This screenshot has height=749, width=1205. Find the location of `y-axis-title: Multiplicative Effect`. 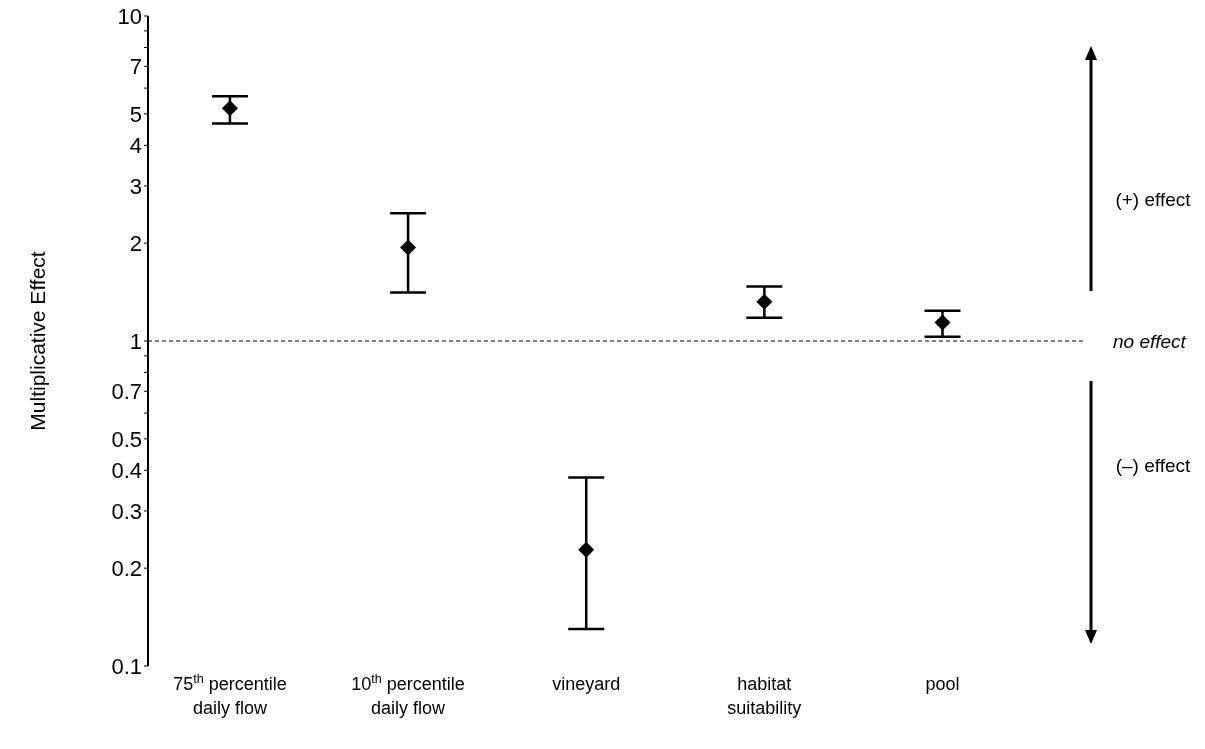

y-axis-title: Multiplicative Effect is located at coordinates (38, 341).